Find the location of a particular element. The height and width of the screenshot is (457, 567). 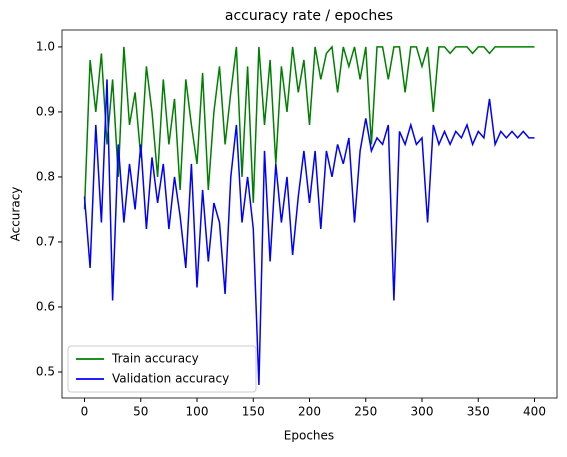

y-tick-label: 0.7 is located at coordinates (45, 241).